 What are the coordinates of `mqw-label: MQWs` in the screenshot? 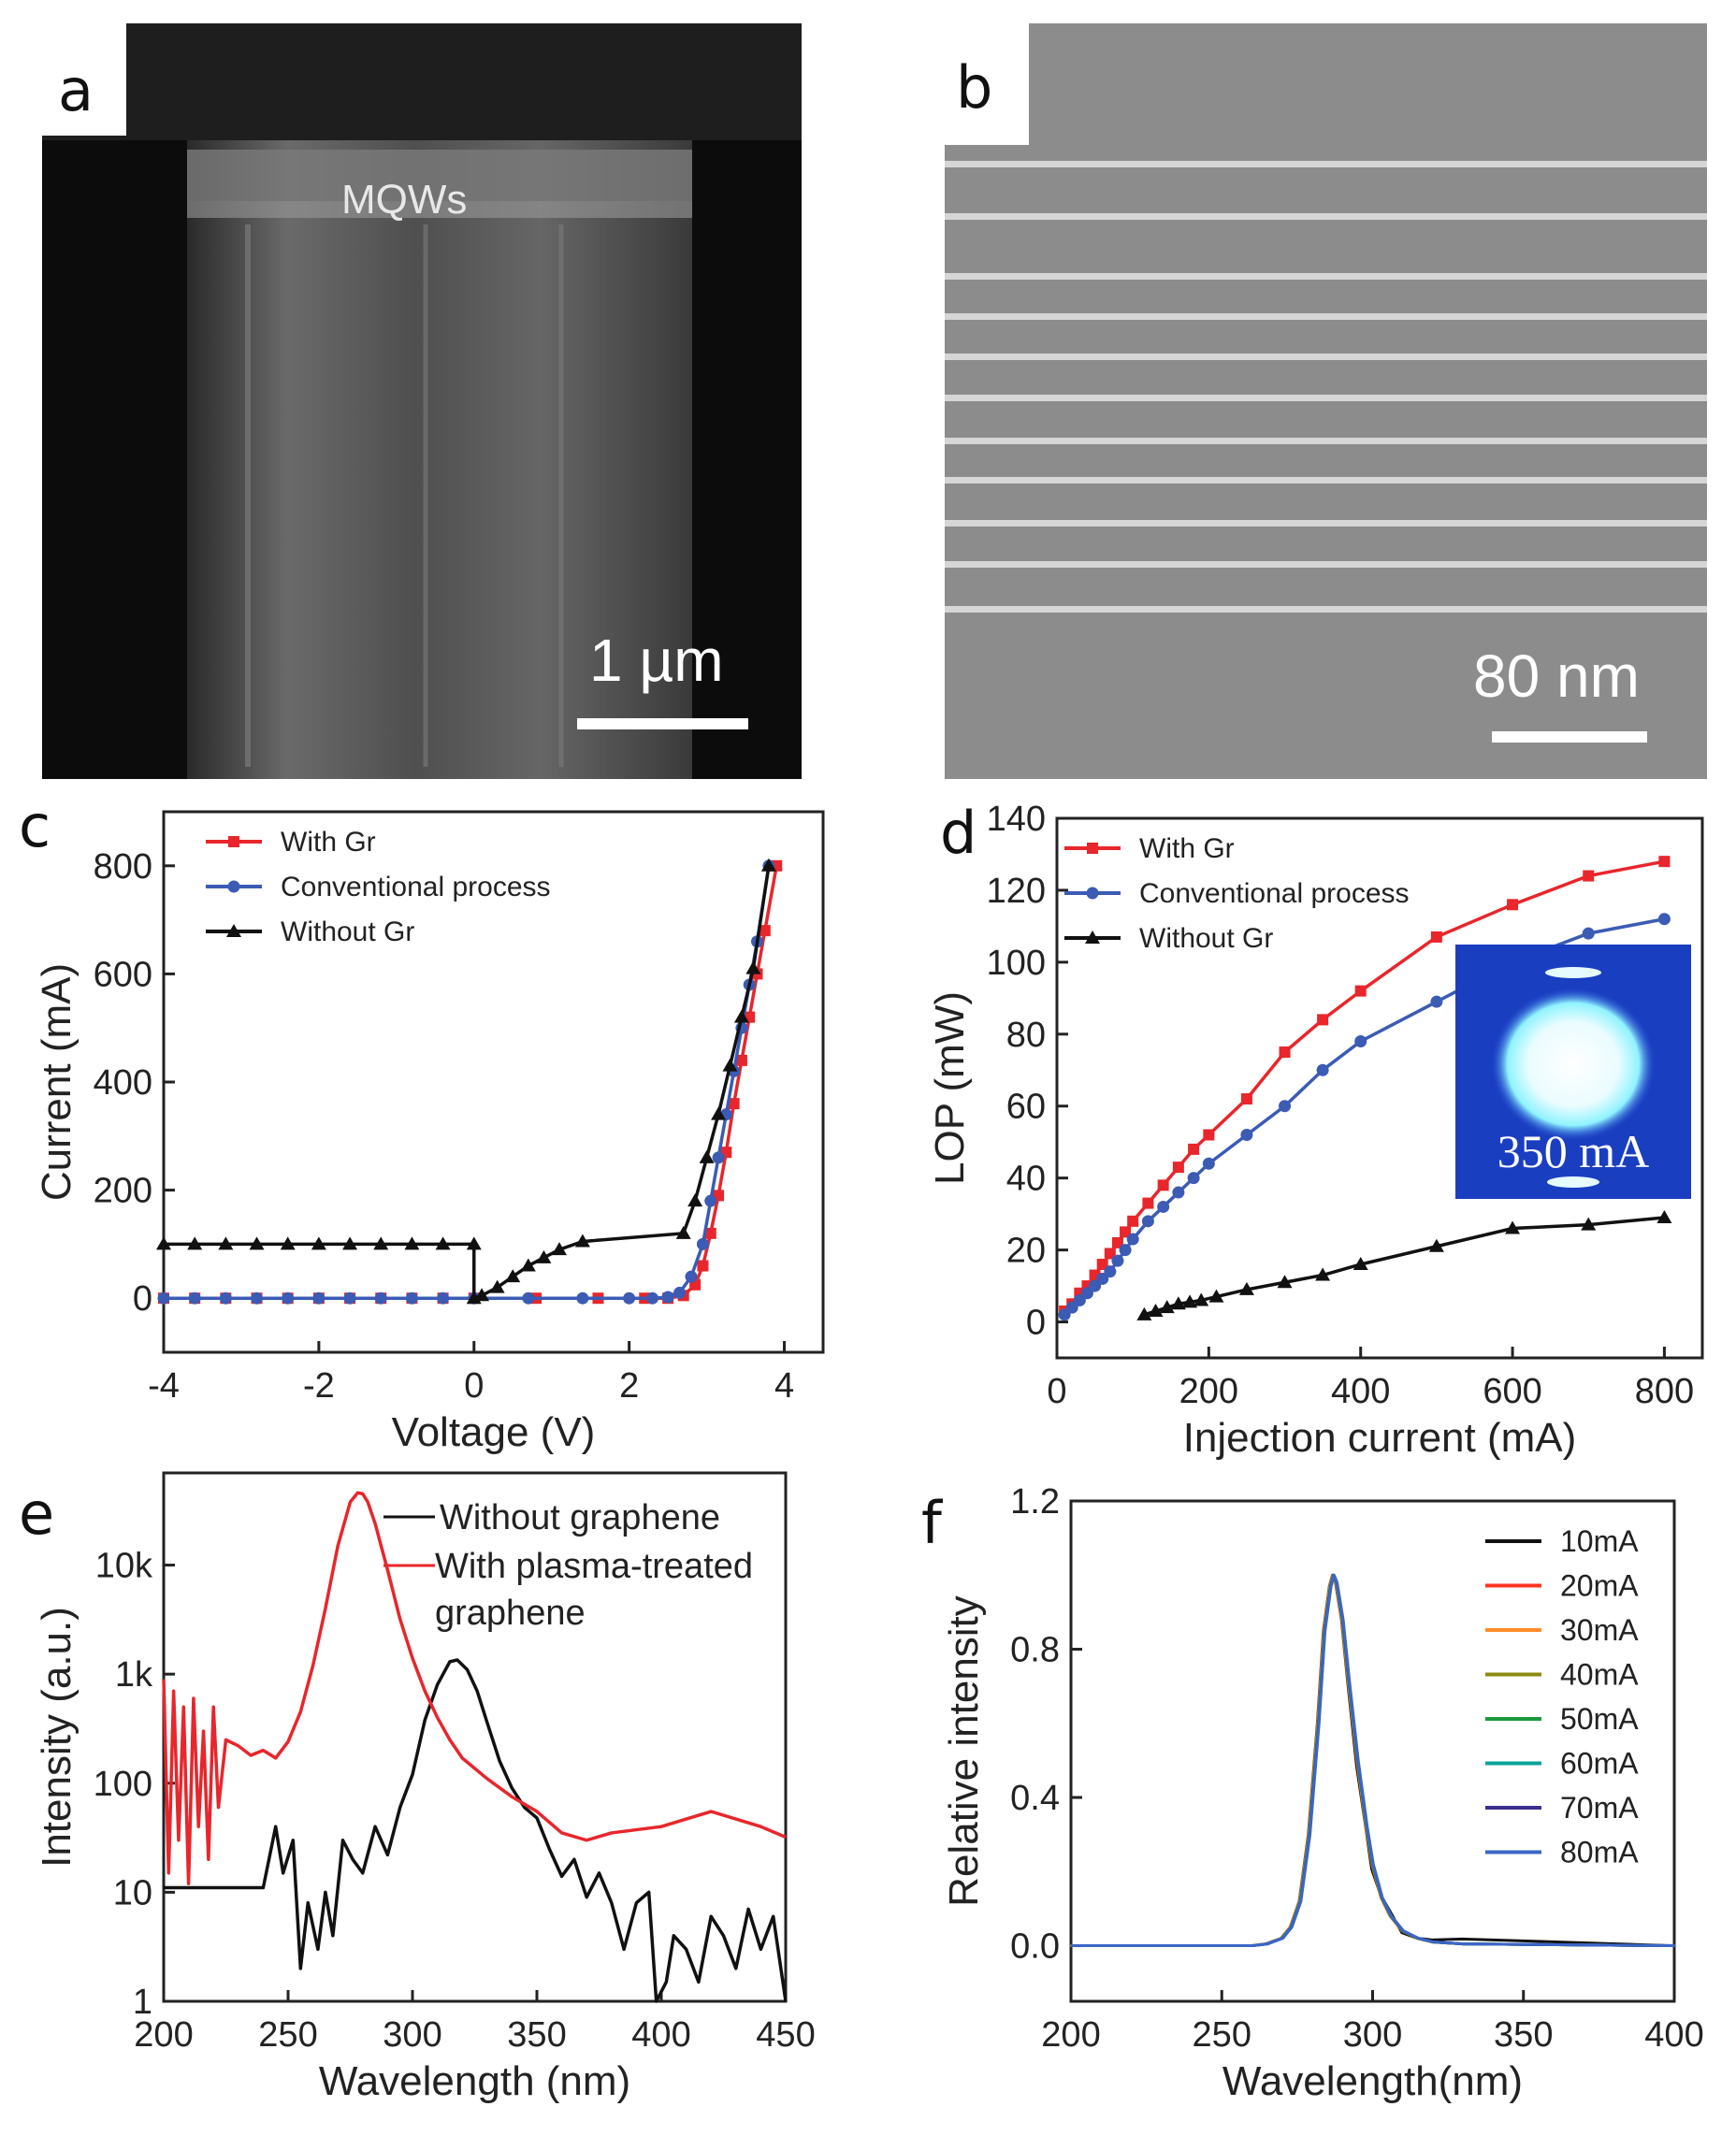 It's located at (404, 200).